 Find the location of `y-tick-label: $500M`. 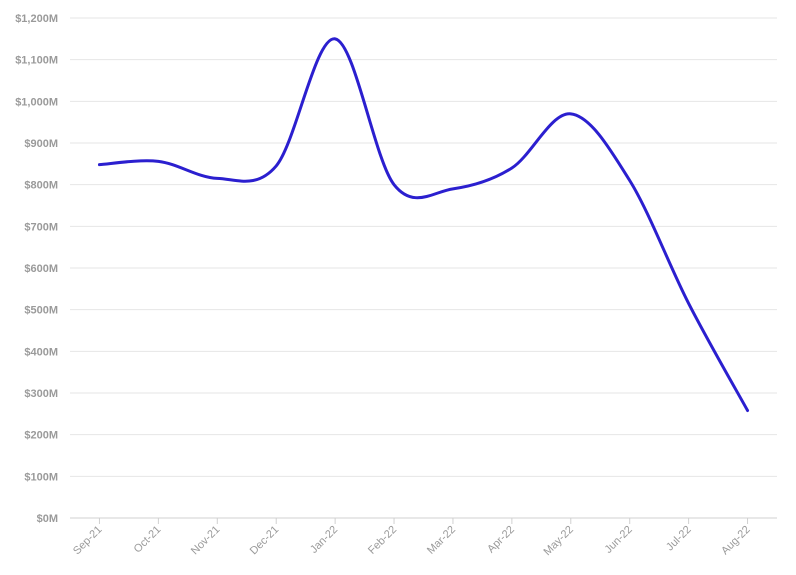

y-tick-label: $500M is located at coordinates (41, 311).